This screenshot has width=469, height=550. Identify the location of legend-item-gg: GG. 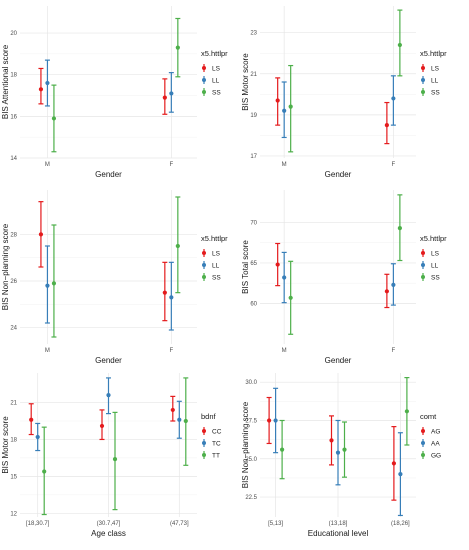
(431, 455).